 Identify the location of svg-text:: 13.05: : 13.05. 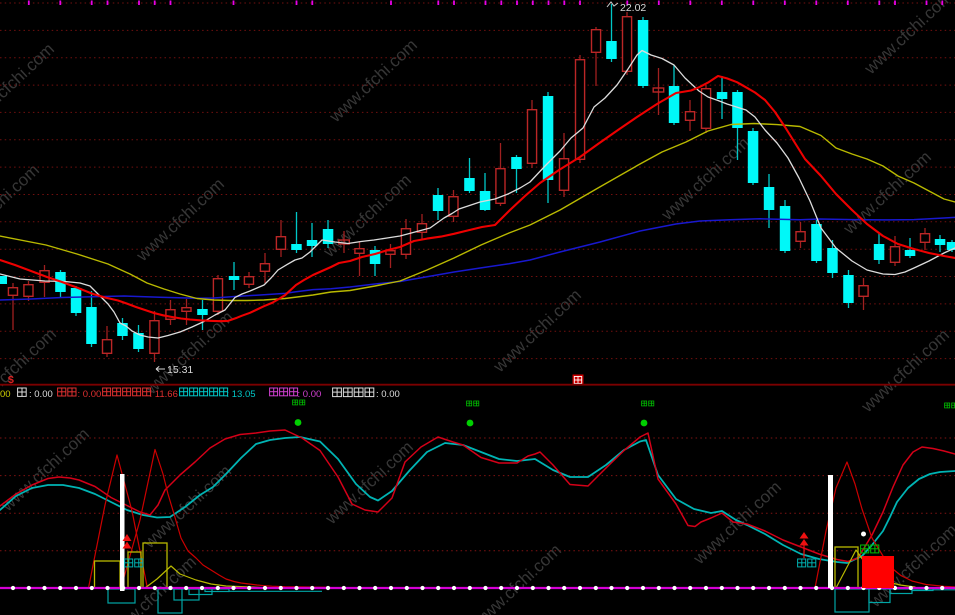
(241, 394).